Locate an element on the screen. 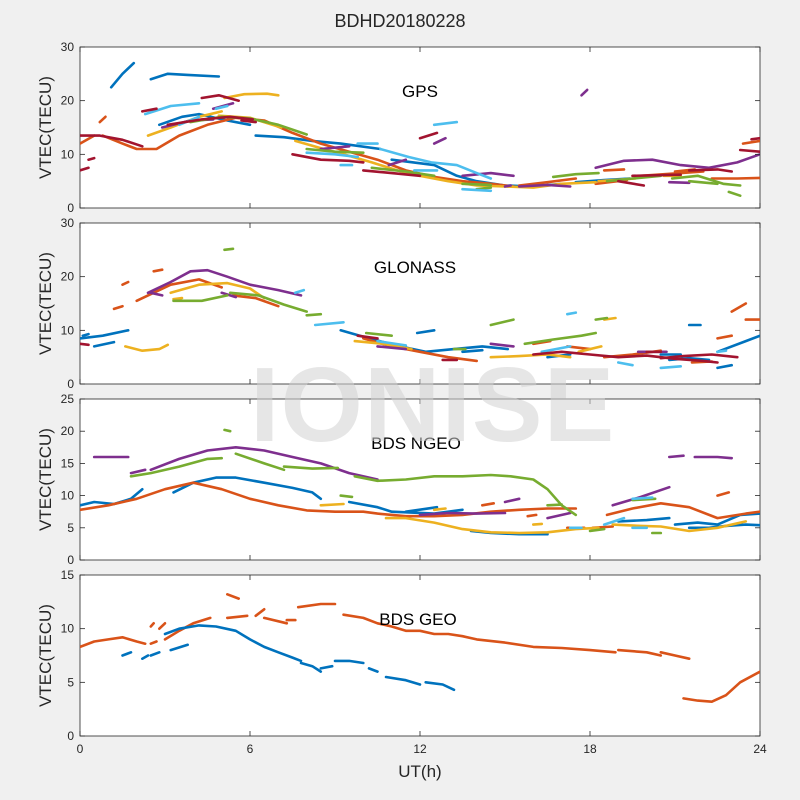 Image resolution: width=800 pixels, height=800 pixels. panel-title: GLONASS is located at coordinates (415, 267).